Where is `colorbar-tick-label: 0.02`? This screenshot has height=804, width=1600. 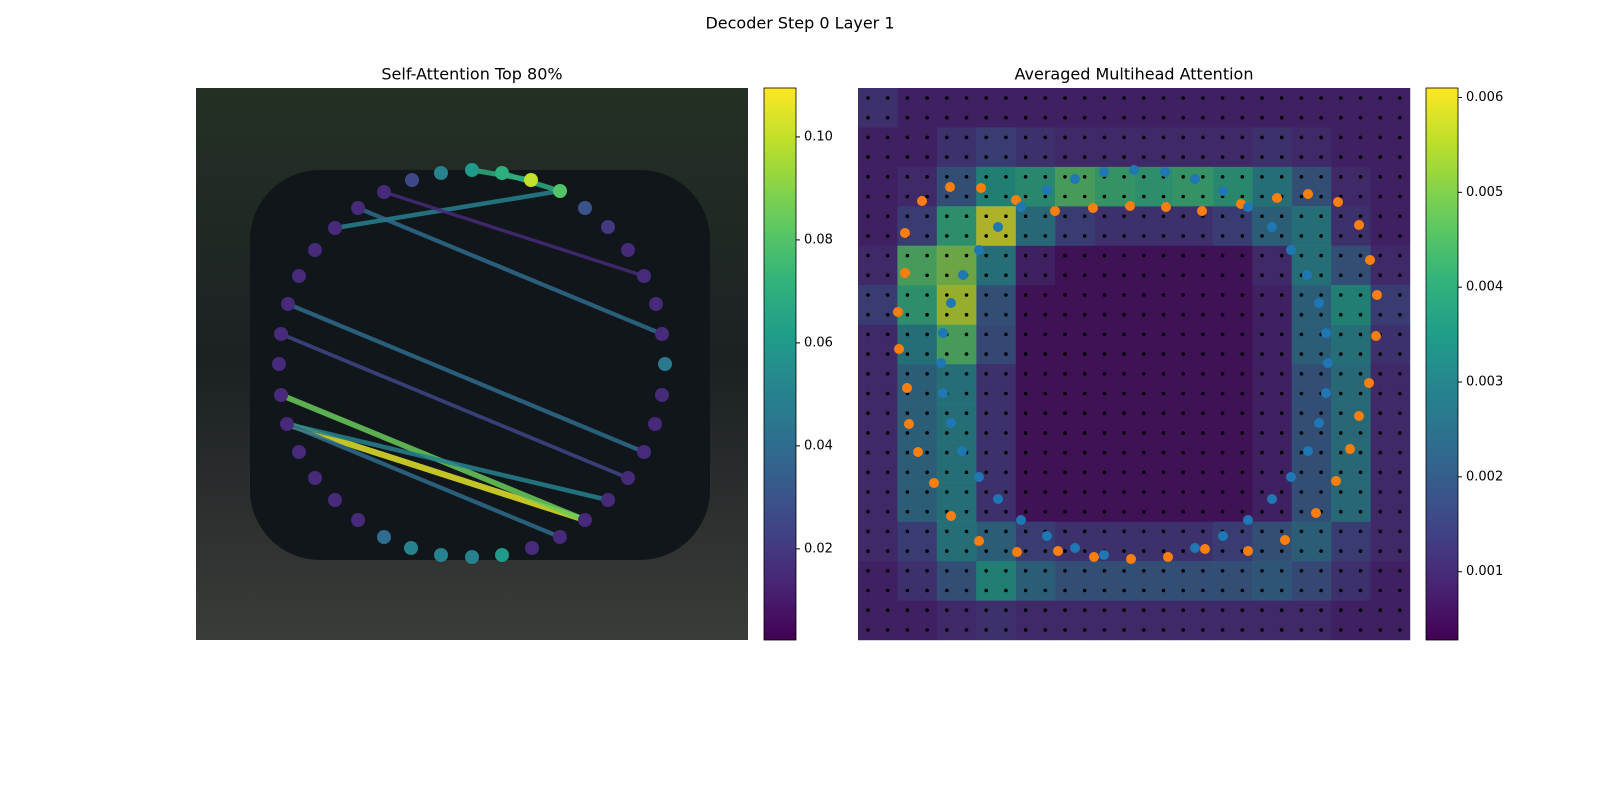
colorbar-tick-label: 0.02 is located at coordinates (818, 548).